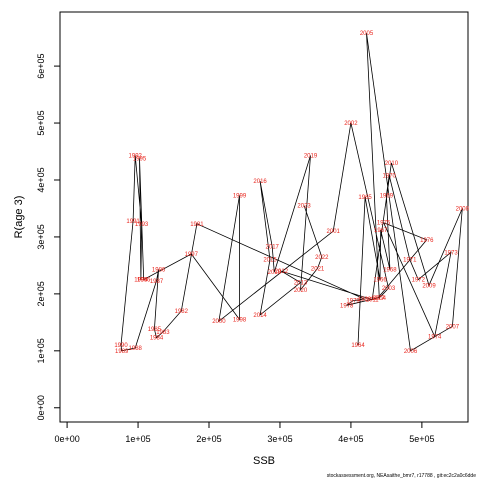  I want to click on point-label-2001: 2001, so click(334, 232).